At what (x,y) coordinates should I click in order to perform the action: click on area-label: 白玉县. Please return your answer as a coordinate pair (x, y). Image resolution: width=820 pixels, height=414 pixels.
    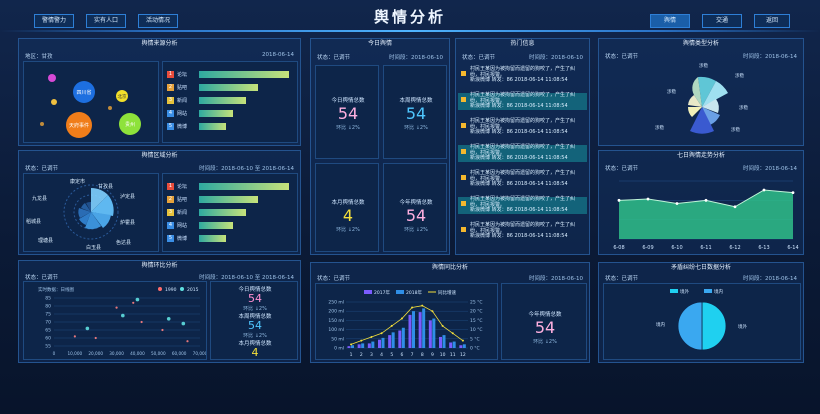
    Looking at the image, I should click on (93, 247).